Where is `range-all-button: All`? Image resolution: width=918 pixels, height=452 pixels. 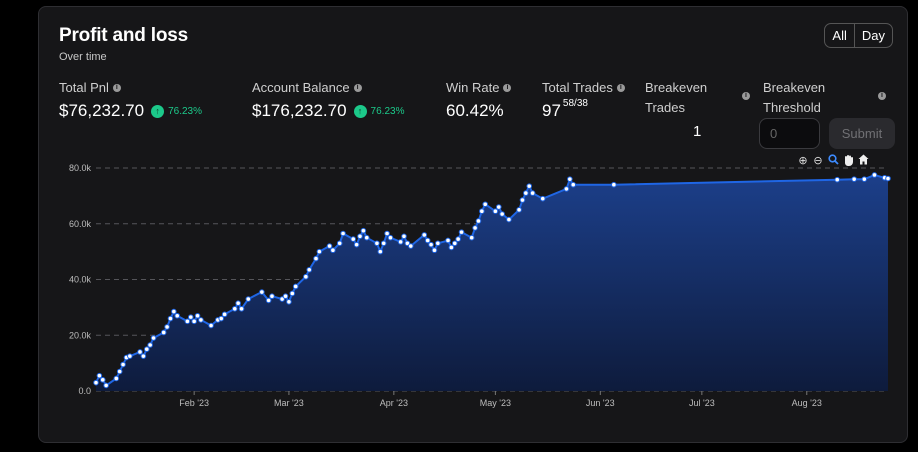
range-all-button: All is located at coordinates (839, 35).